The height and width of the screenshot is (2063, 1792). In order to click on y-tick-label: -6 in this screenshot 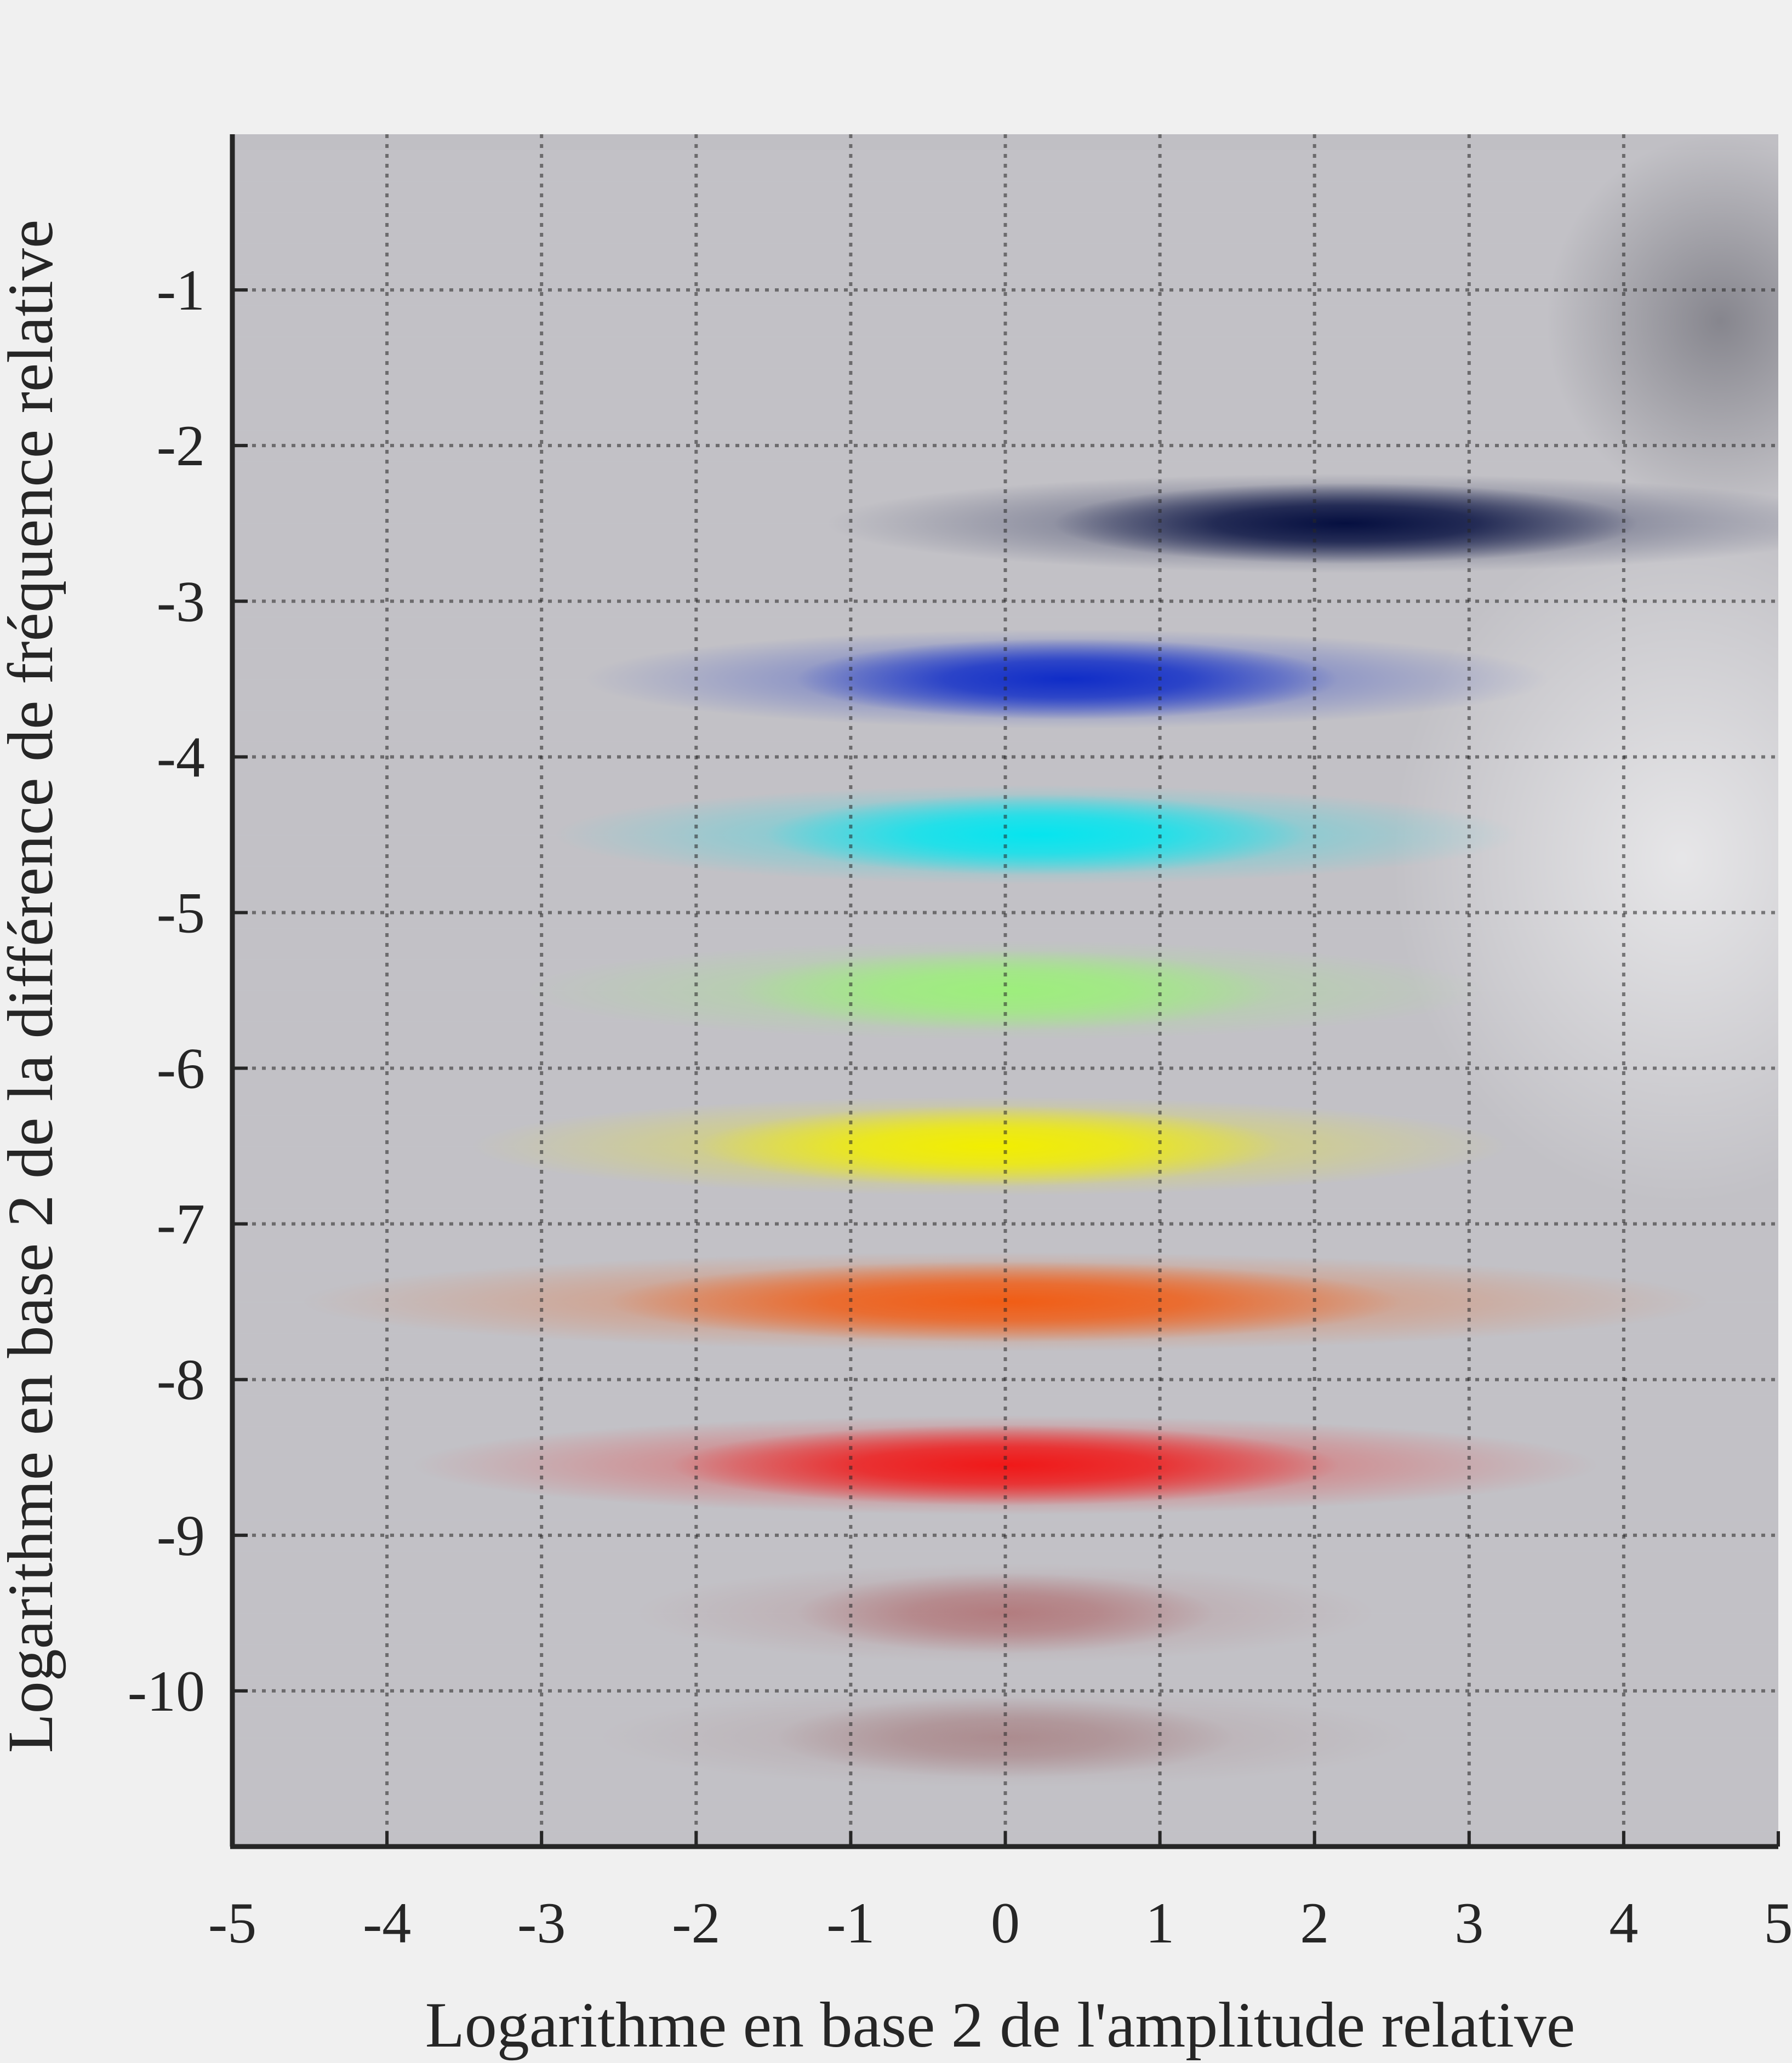, I will do `click(181, 1069)`.